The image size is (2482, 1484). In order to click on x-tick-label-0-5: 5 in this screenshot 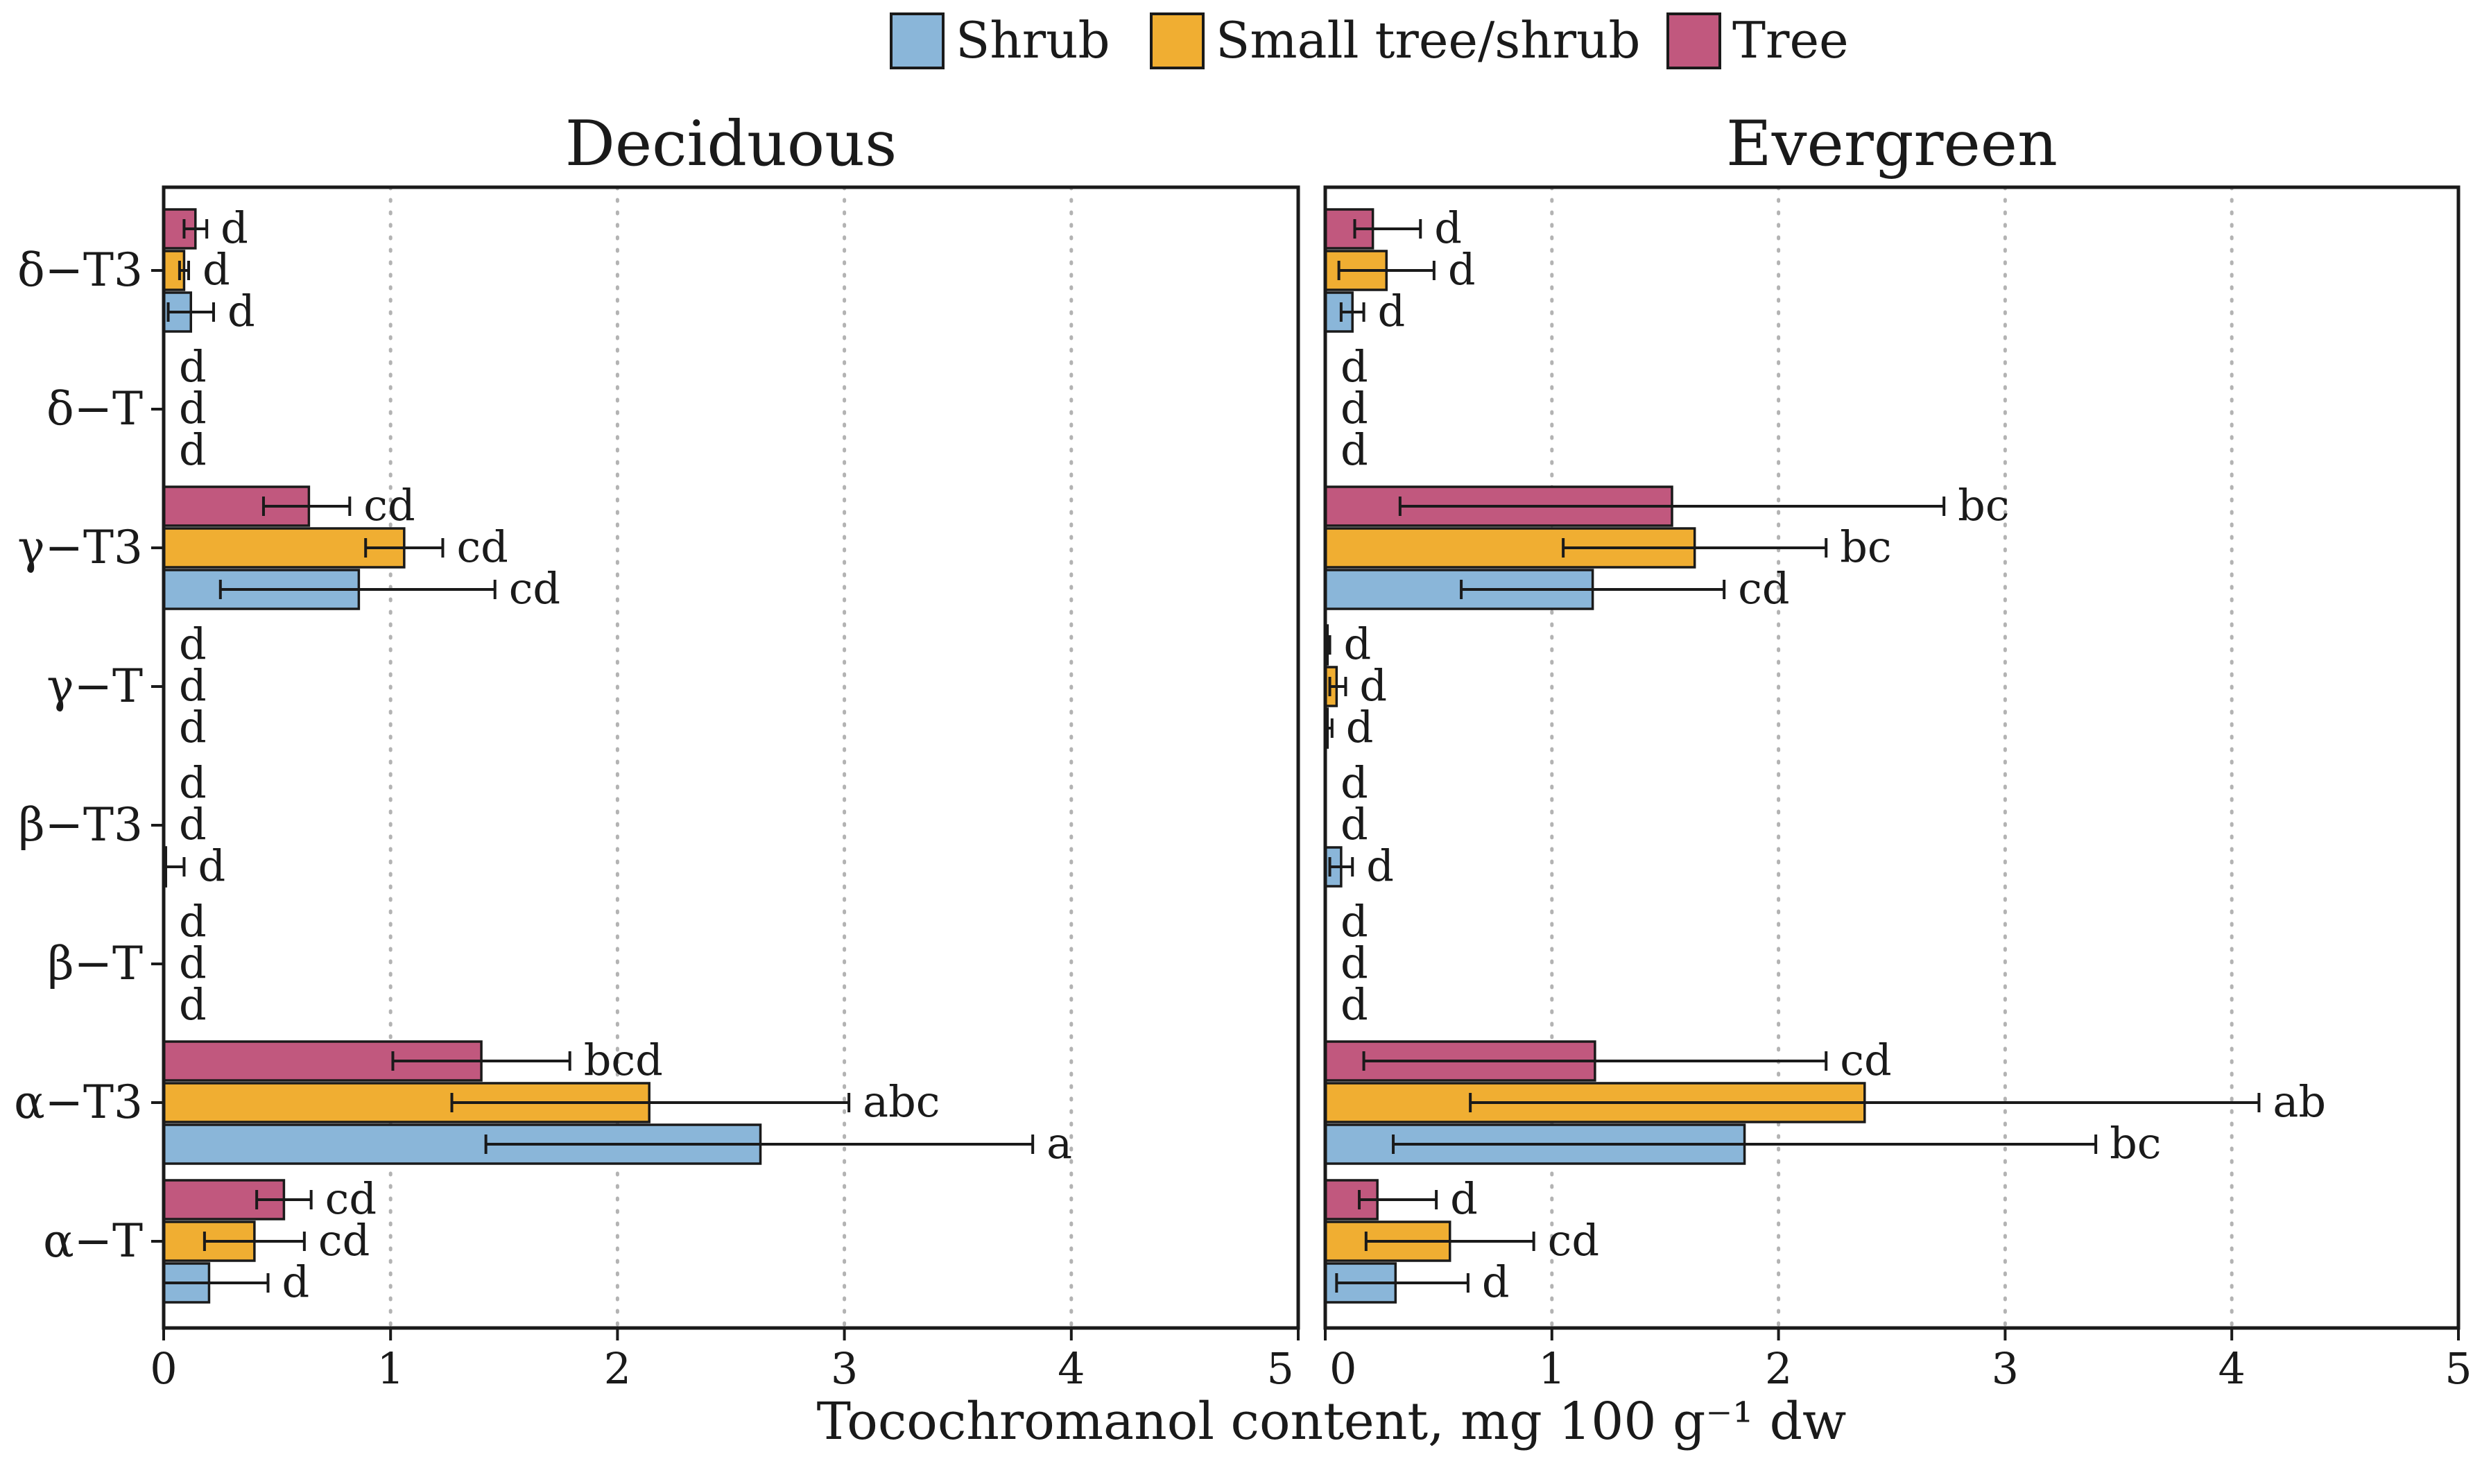, I will do `click(1280, 1368)`.